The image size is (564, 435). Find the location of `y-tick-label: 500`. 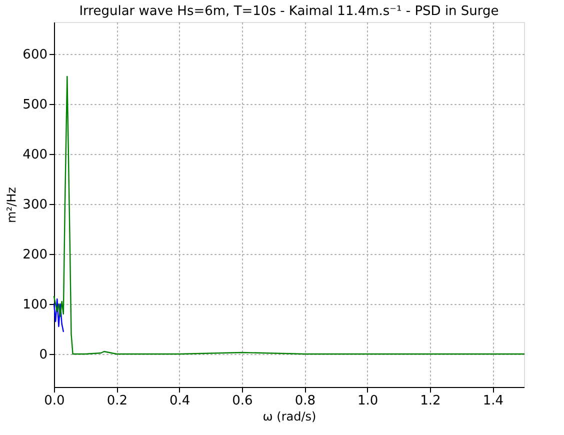

y-tick-label: 500 is located at coordinates (35, 105).